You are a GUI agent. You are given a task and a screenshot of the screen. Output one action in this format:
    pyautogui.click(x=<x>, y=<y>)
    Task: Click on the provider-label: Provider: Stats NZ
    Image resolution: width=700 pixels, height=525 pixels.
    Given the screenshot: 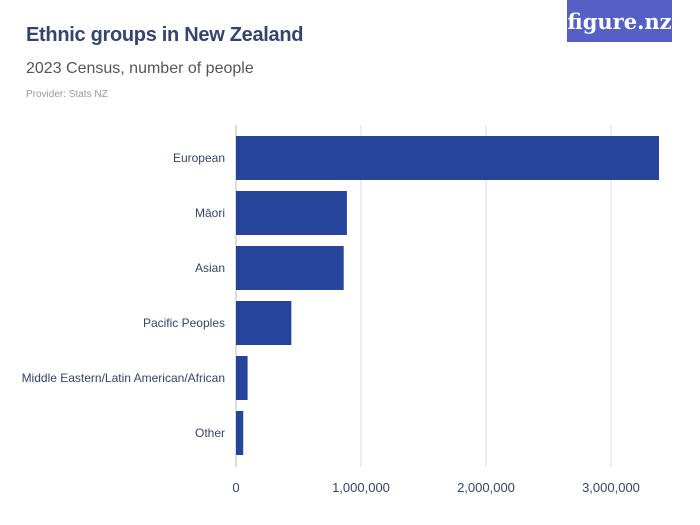 What is the action you would take?
    pyautogui.click(x=67, y=94)
    